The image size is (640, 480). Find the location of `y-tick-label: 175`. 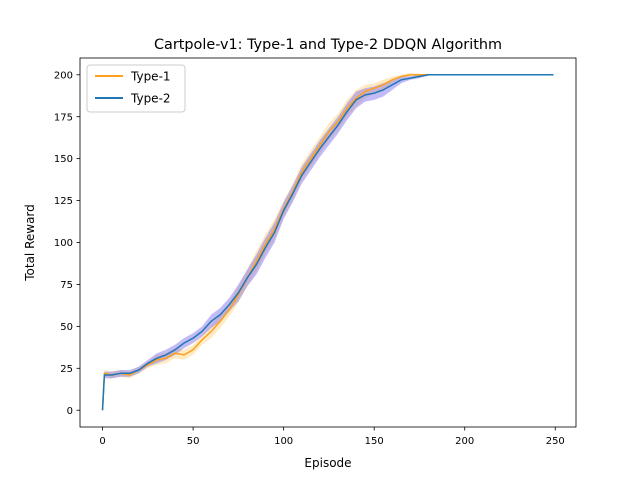

y-tick-label: 175 is located at coordinates (63, 117).